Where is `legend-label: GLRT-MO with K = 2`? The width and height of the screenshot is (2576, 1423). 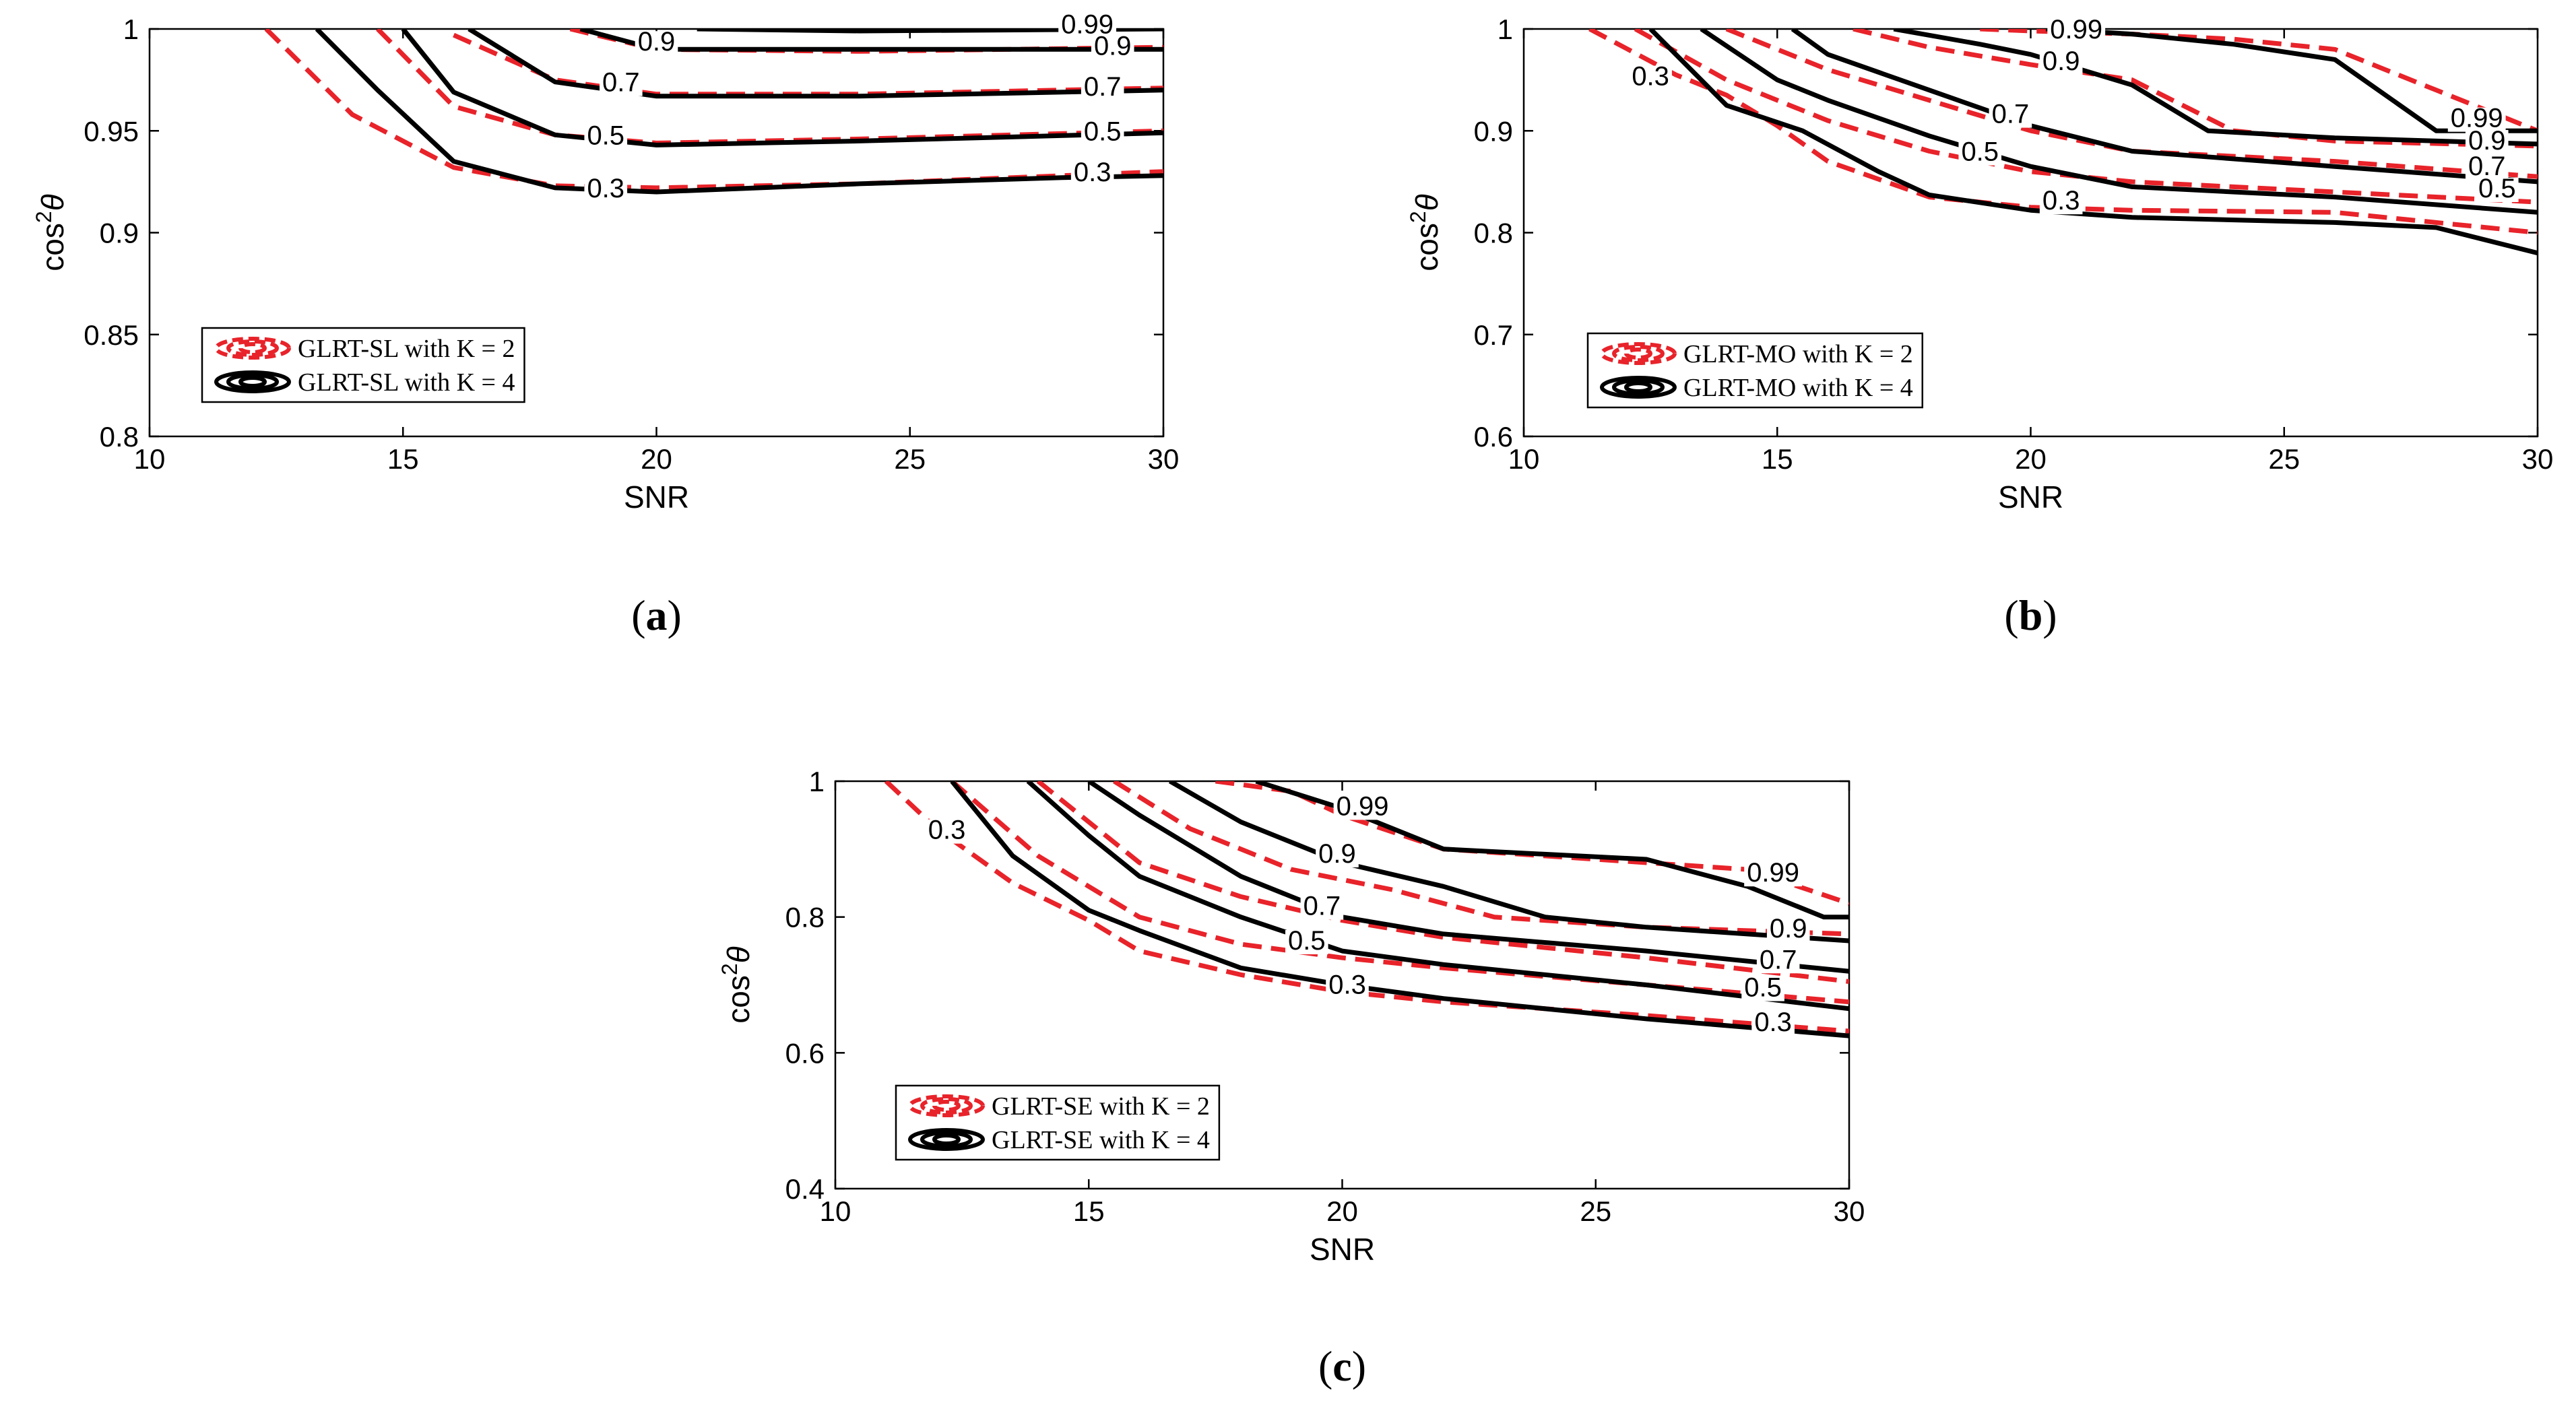 legend-label: GLRT-MO with K = 2 is located at coordinates (1798, 354).